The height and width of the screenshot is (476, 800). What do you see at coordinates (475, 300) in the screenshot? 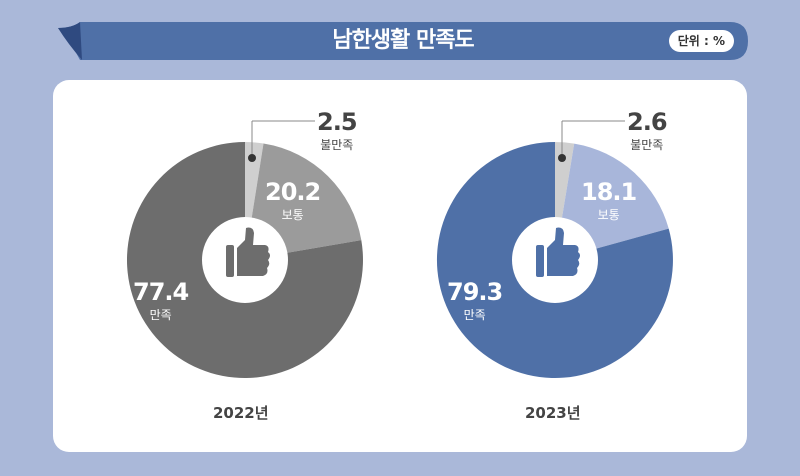
I see `label-2023-satisfied: 79.3 만족` at bounding box center [475, 300].